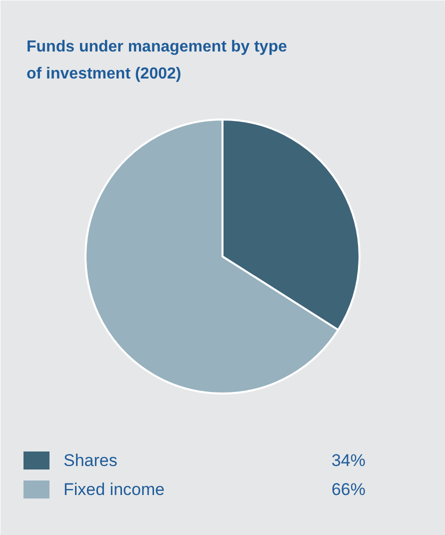 The height and width of the screenshot is (535, 445). Describe the element at coordinates (114, 489) in the screenshot. I see `legend-label: Fixed income` at that location.